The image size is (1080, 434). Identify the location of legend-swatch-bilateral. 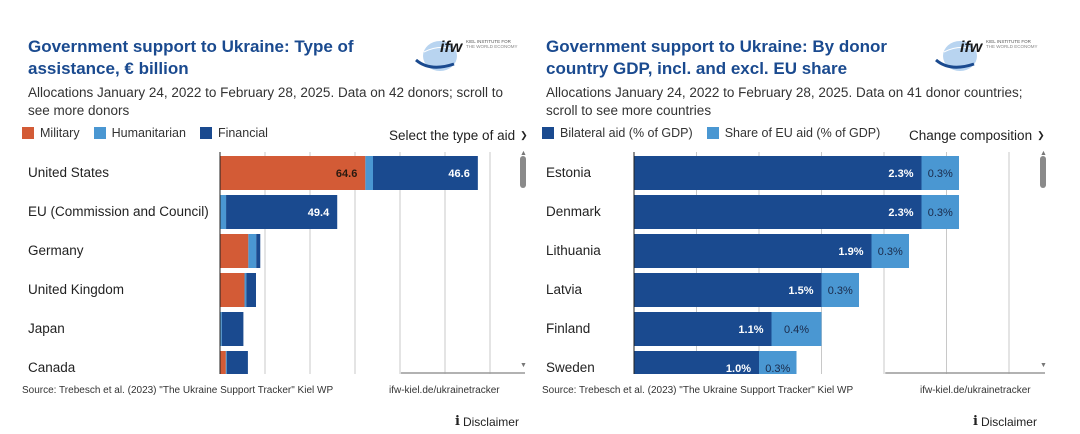
(548, 133).